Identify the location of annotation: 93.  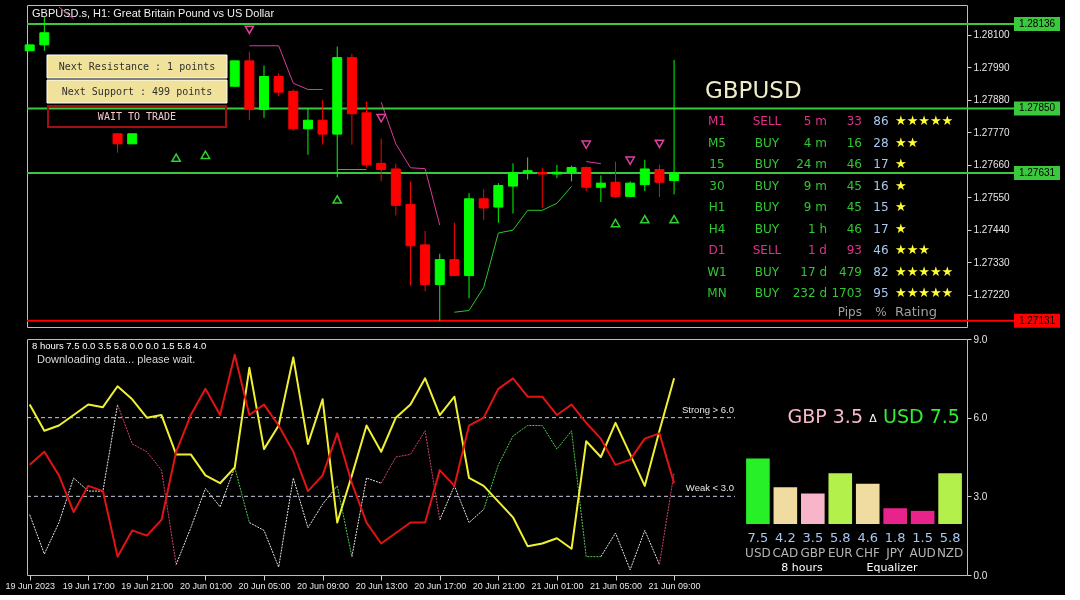
(854, 250).